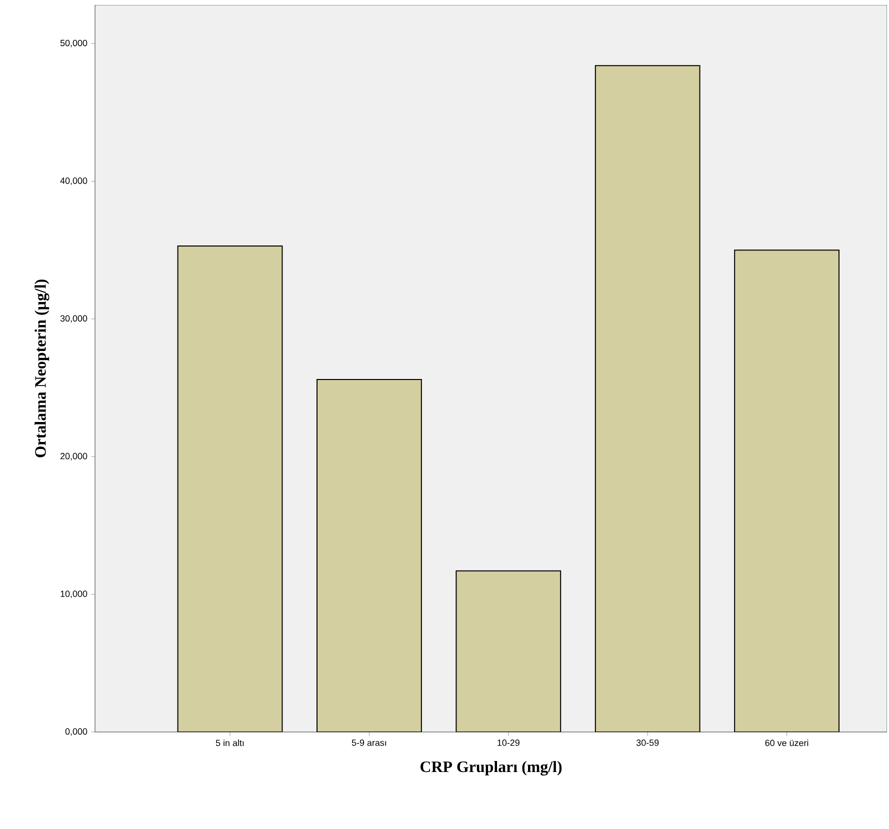 This screenshot has width=889, height=829. Describe the element at coordinates (42, 369) in the screenshot. I see `y-axis-title: Ortalama Neopterin (µg/l)` at that location.